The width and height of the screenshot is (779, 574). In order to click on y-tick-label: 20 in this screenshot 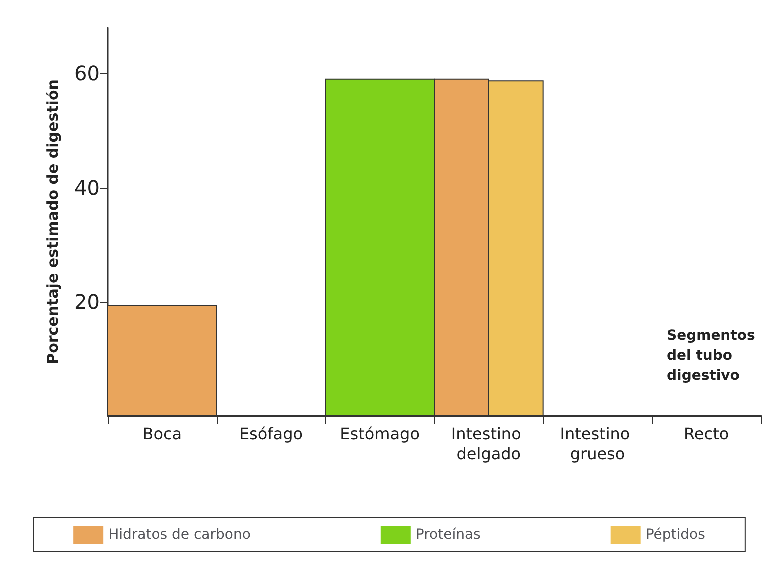, I will do `click(87, 302)`.